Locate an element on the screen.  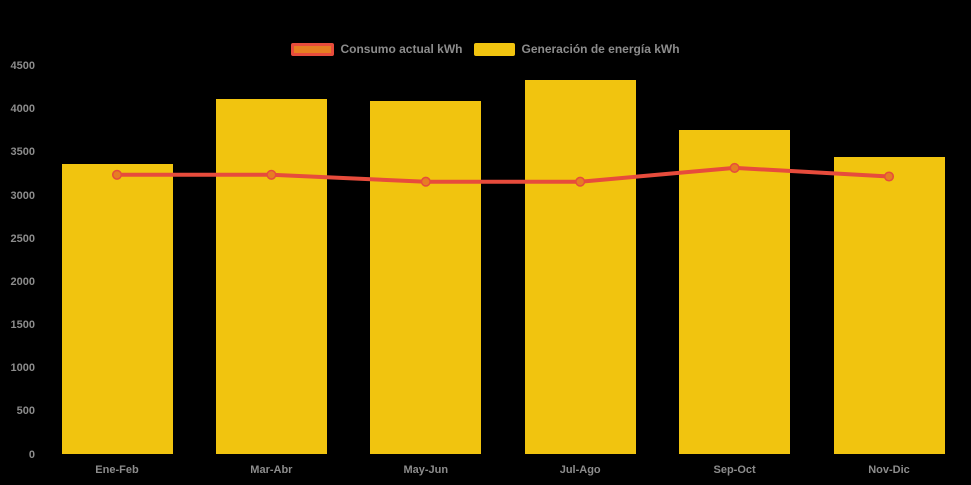
bar-nov-dic is located at coordinates (889, 305).